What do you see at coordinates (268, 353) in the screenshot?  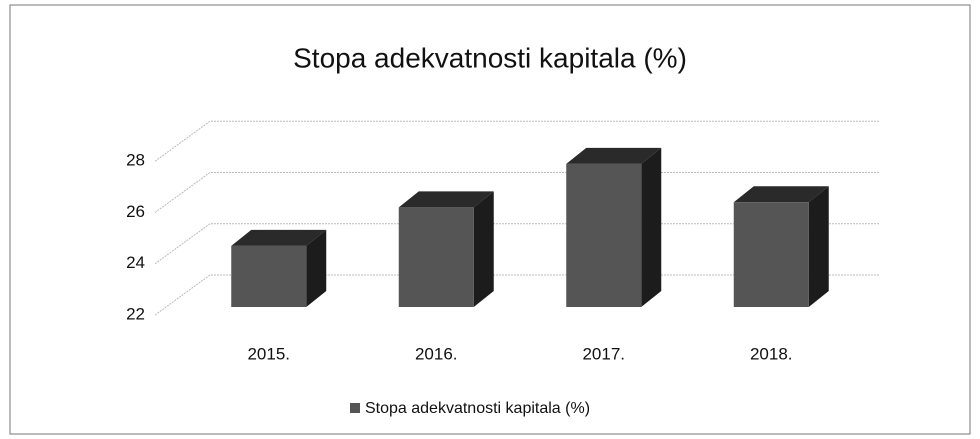 I see `x-tick-label: 2015.` at bounding box center [268, 353].